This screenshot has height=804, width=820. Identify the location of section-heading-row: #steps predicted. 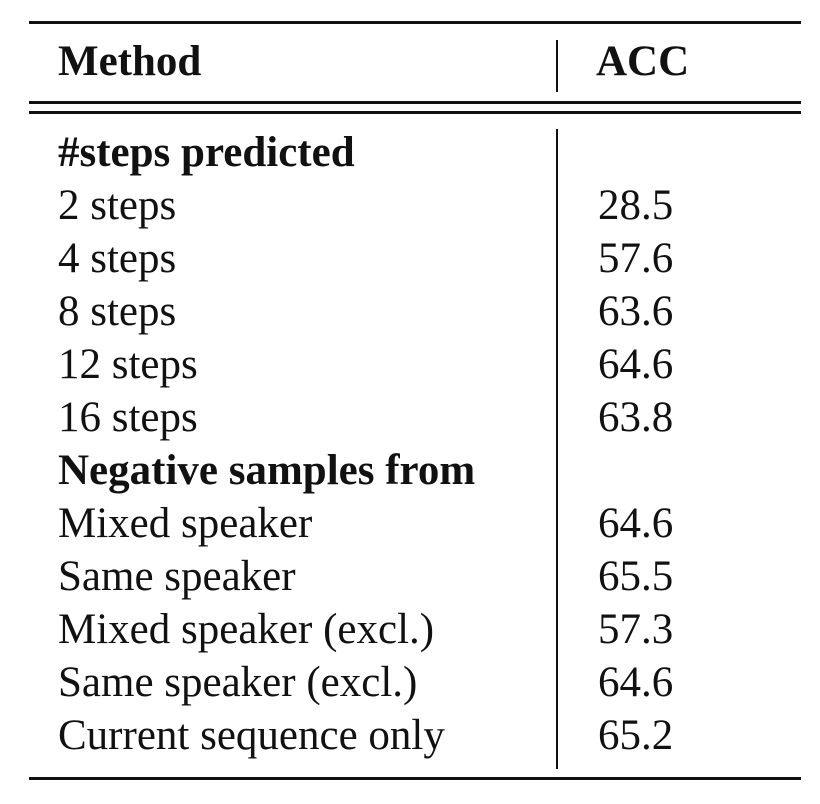
(415, 152).